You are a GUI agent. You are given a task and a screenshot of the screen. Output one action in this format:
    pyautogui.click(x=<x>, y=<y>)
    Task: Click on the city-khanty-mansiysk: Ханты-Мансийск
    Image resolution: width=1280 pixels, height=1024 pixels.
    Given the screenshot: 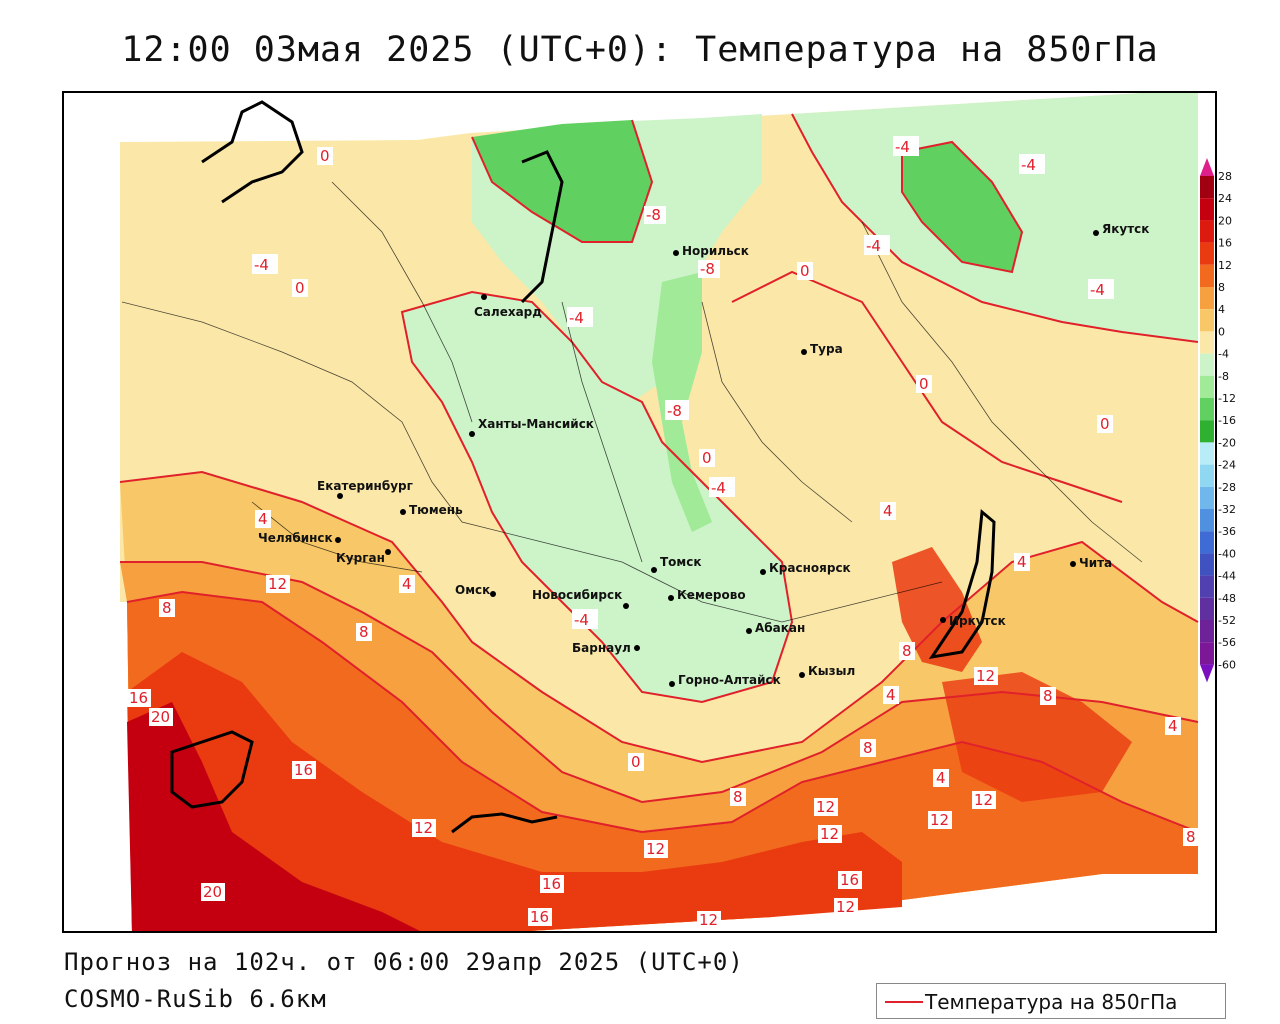 What is the action you would take?
    pyautogui.click(x=531, y=427)
    